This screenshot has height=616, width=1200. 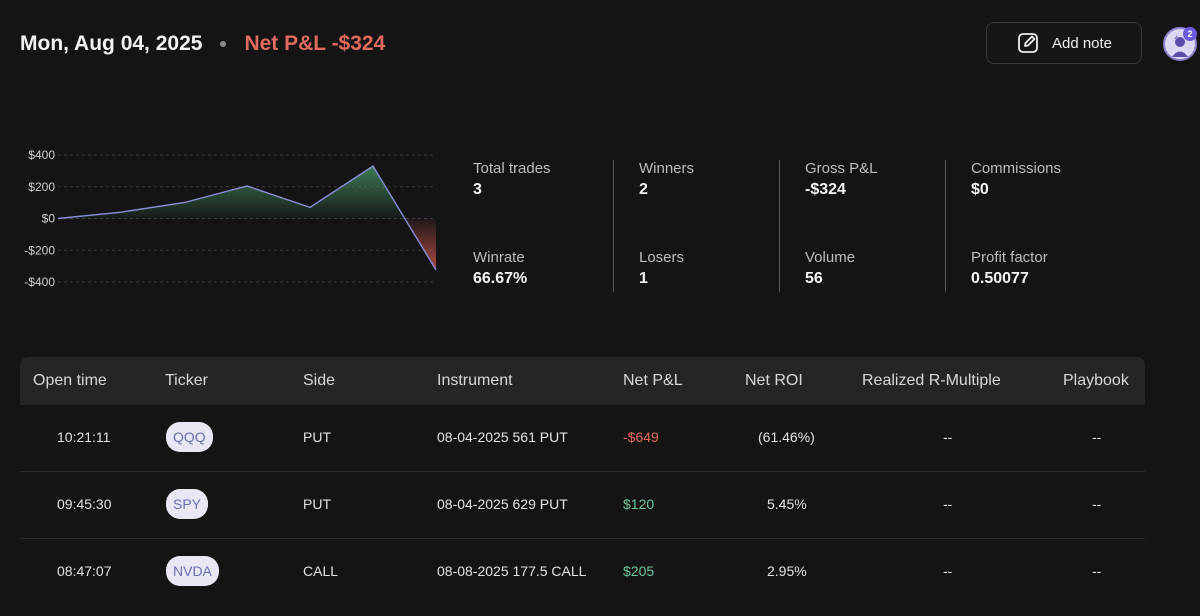 I want to click on stat-label: Winrate, so click(x=499, y=257).